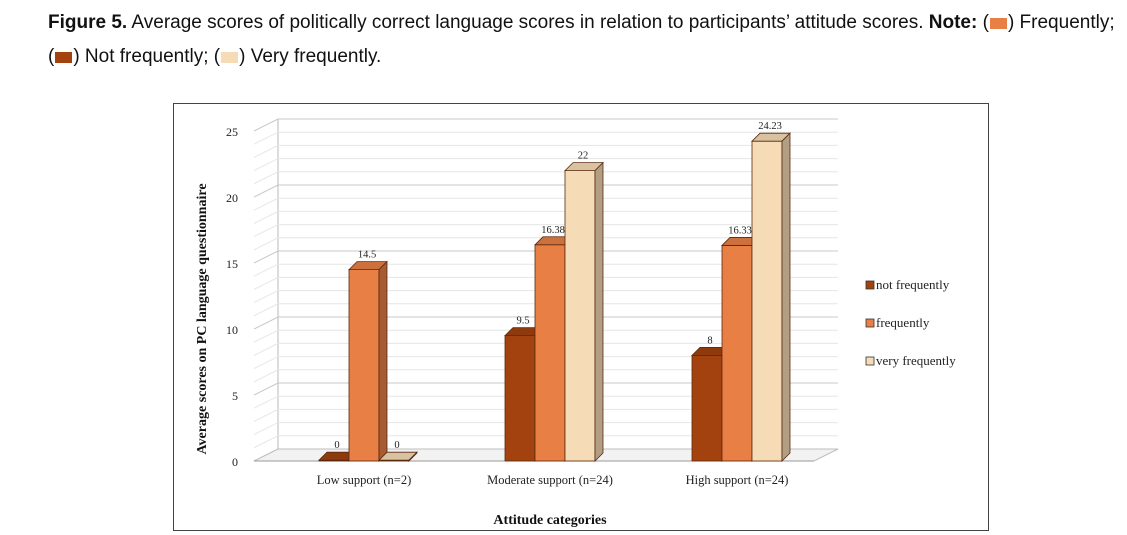  I want to click on x-tick-label: Low support (n=2), so click(364, 480).